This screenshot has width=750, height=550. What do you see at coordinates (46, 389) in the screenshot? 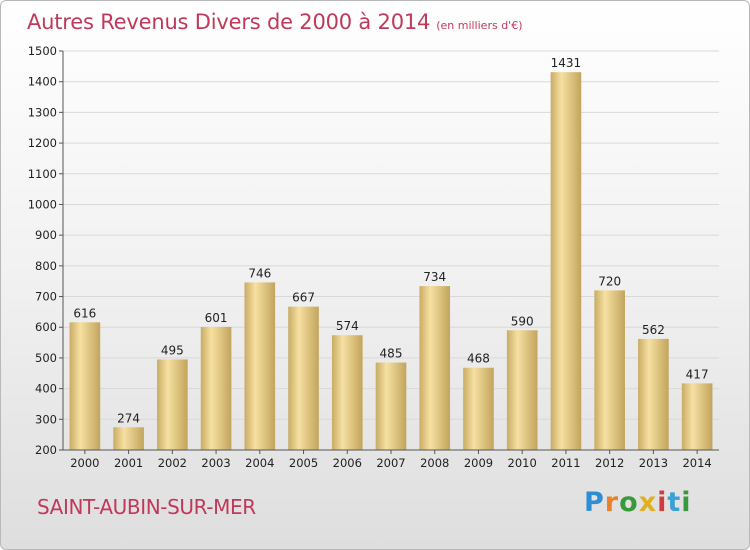
I see `y-tick-label: 400` at bounding box center [46, 389].